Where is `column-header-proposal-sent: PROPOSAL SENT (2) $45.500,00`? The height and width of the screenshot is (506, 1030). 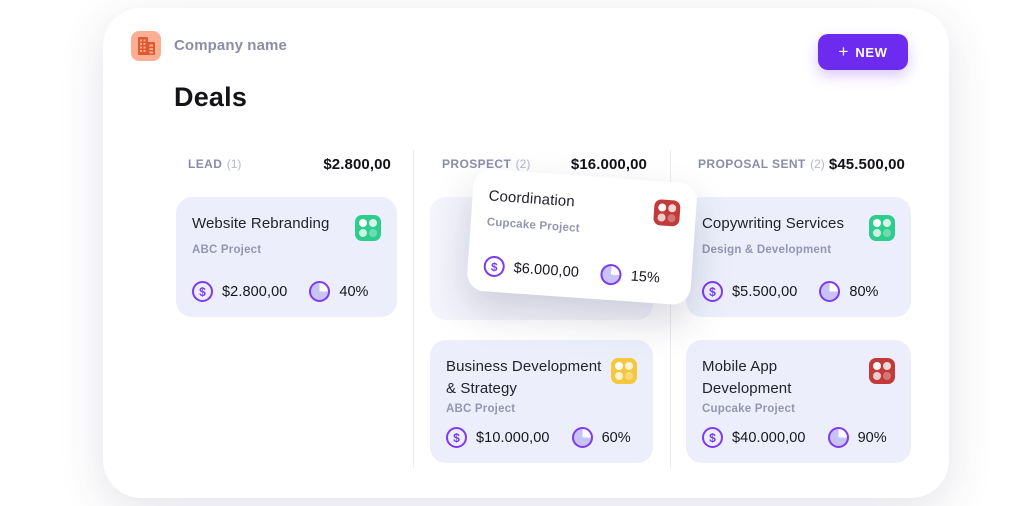
column-header-proposal-sent: PROPOSAL SENT (2) $45.500,00 is located at coordinates (801, 164).